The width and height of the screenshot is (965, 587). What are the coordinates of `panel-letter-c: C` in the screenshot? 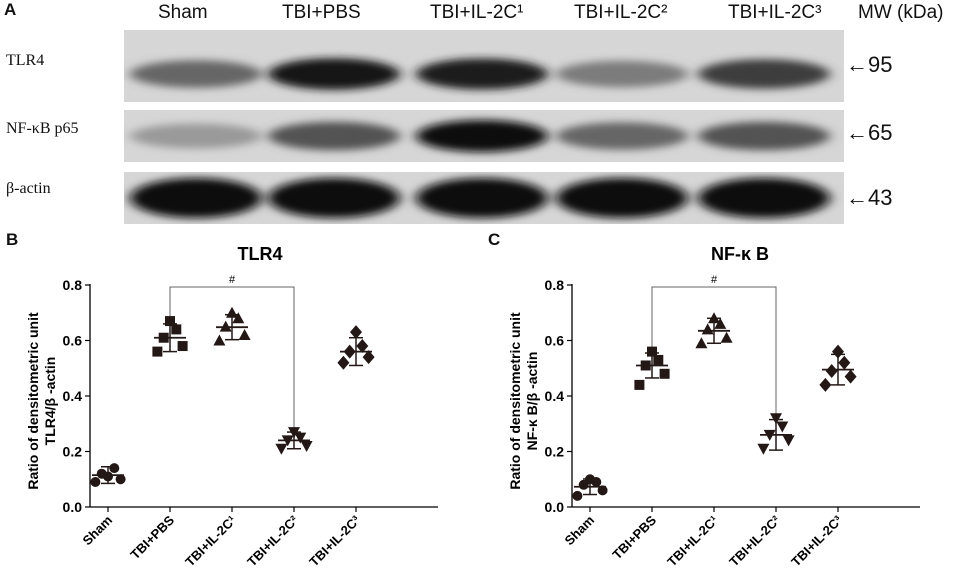 It's located at (494, 239).